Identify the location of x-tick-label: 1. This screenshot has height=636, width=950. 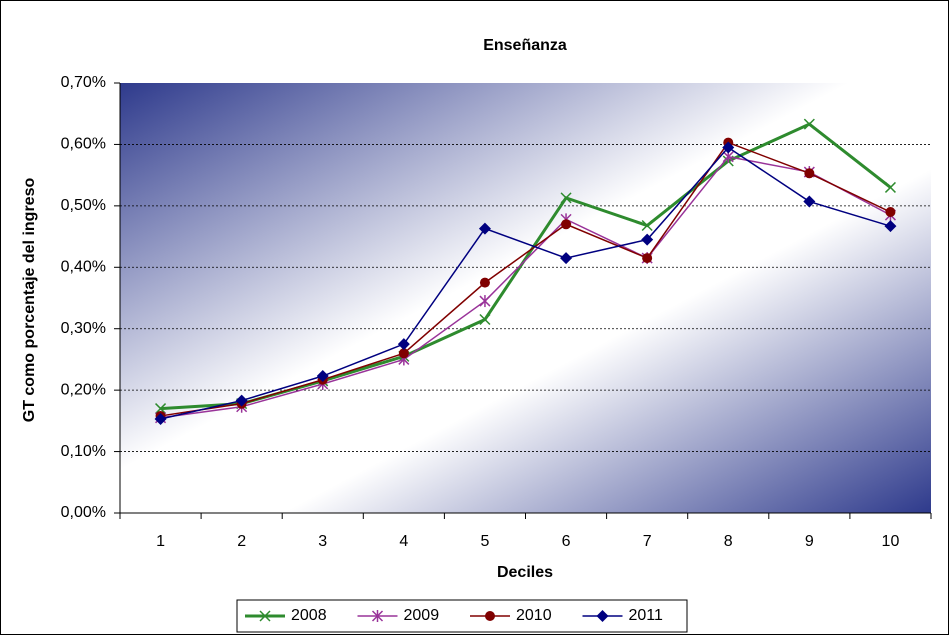
(160, 541).